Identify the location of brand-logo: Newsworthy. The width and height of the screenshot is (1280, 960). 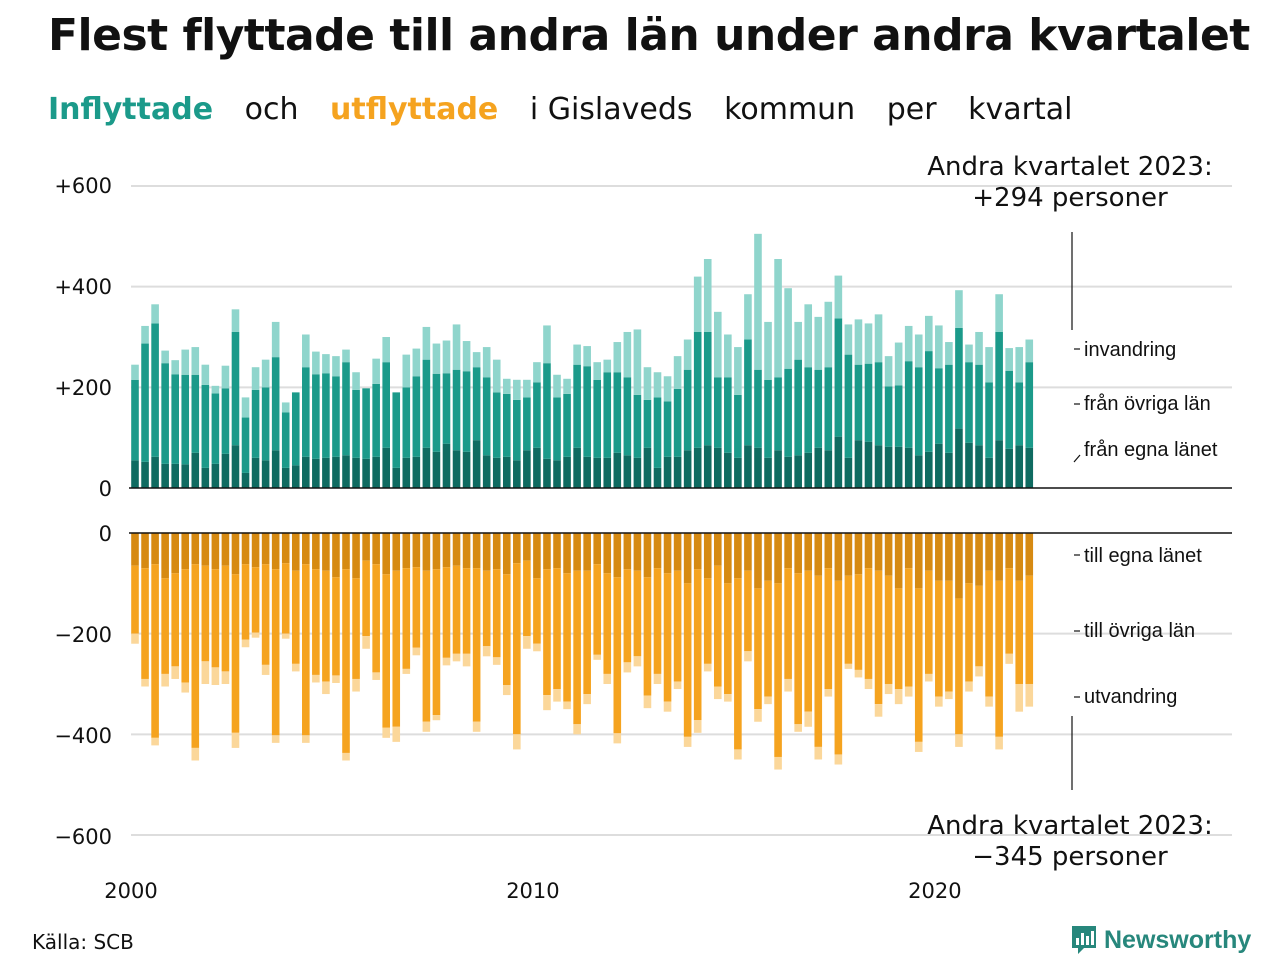
(1160, 940).